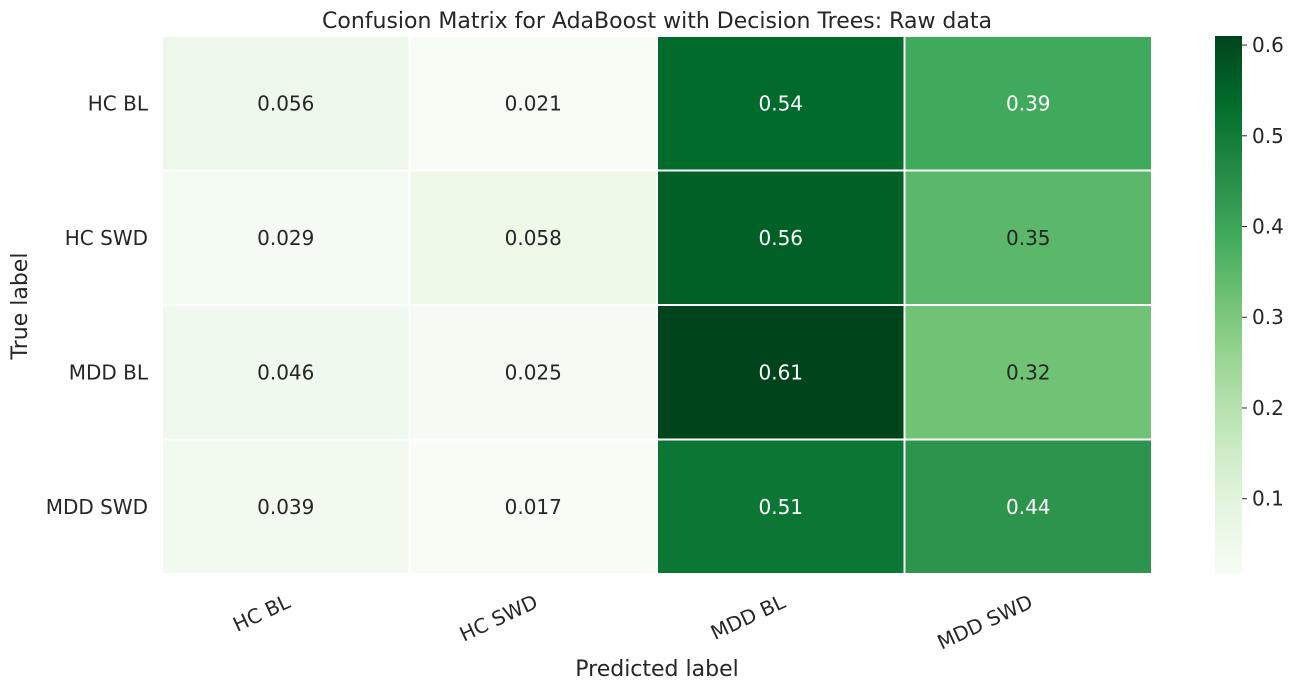 The image size is (1299, 691). I want to click on heatmap-cell-label: 0.39, so click(1028, 103).